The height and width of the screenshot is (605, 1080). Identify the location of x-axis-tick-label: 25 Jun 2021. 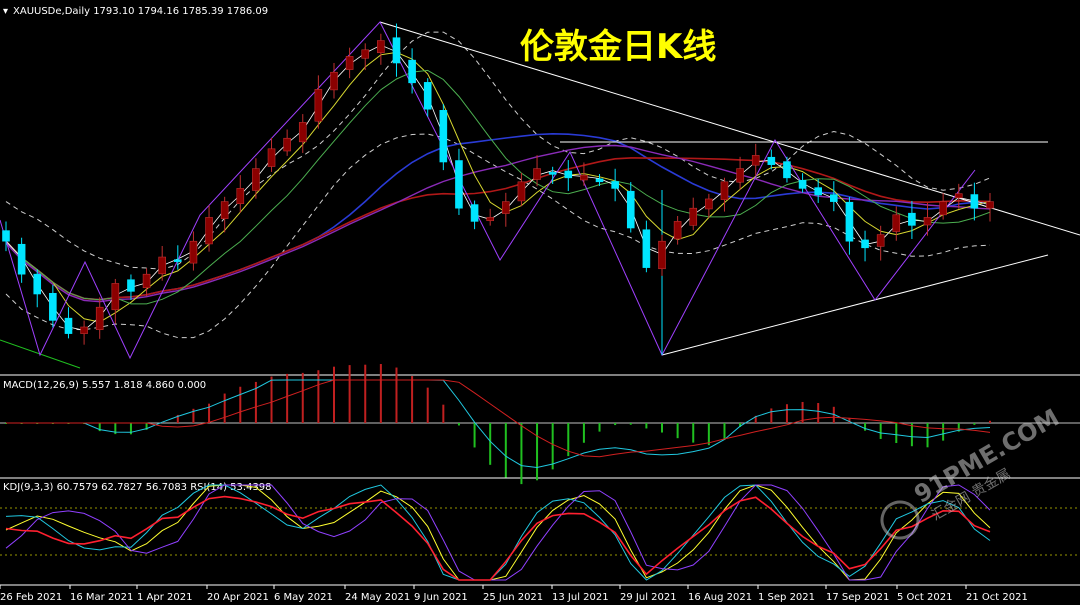
(513, 597).